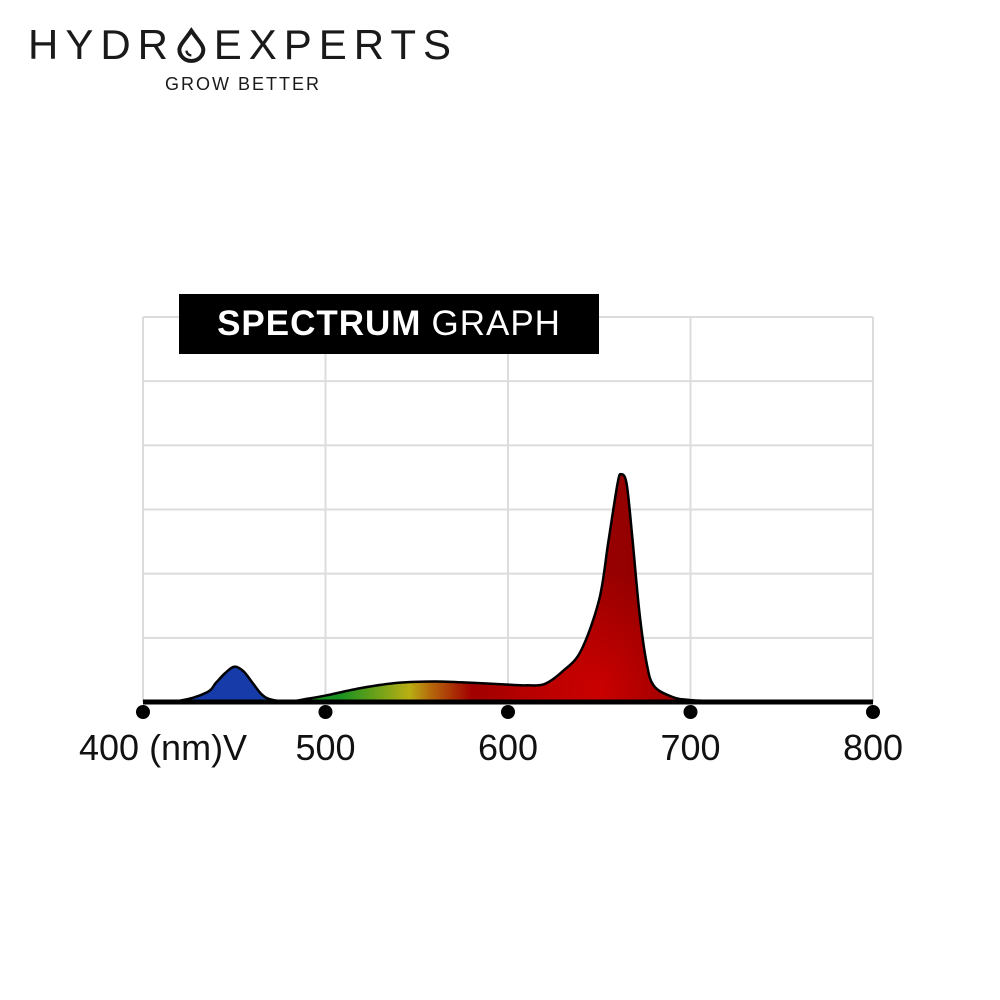 The width and height of the screenshot is (1000, 1000). What do you see at coordinates (191, 45) in the screenshot?
I see `water-drop-icon` at bounding box center [191, 45].